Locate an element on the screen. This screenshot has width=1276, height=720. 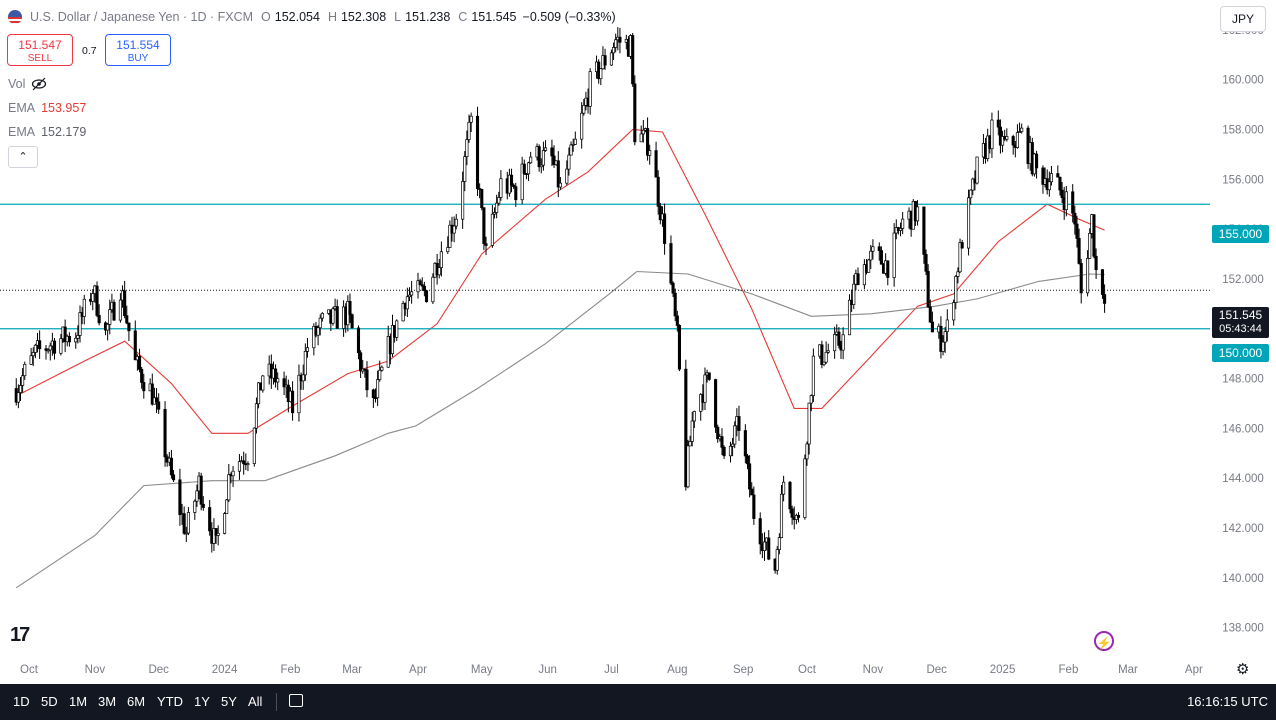
chevron-up-icon: ⌃ is located at coordinates (23, 157).